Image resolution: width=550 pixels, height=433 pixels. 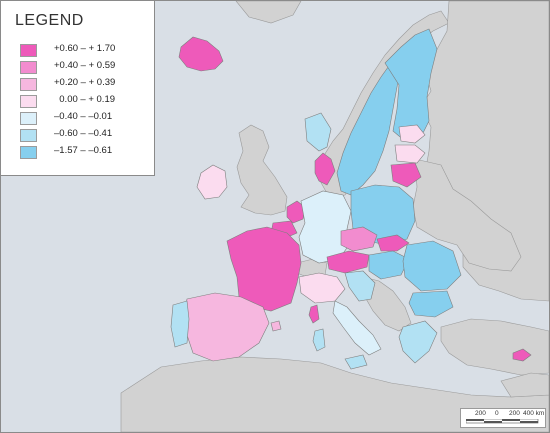 What do you see at coordinates (264, 269) in the screenshot?
I see `region-france` at bounding box center [264, 269].